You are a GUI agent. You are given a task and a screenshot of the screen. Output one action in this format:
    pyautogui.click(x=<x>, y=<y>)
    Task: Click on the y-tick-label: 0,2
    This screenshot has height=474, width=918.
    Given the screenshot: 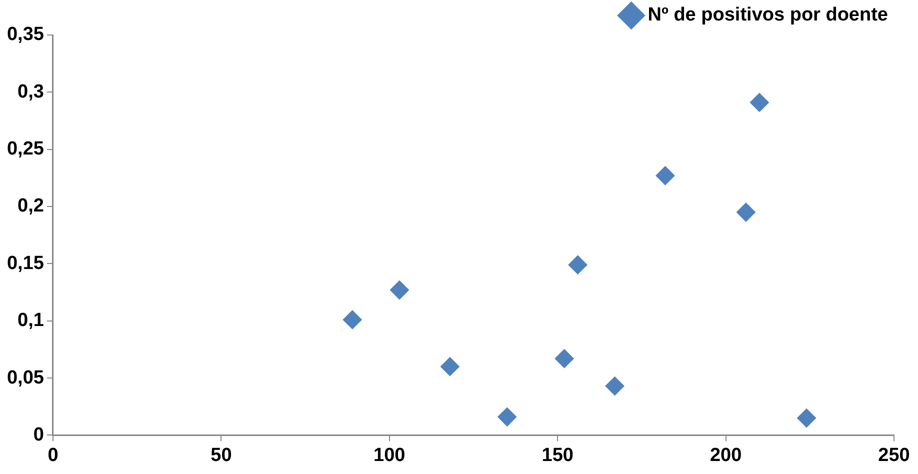 What is the action you would take?
    pyautogui.click(x=31, y=206)
    